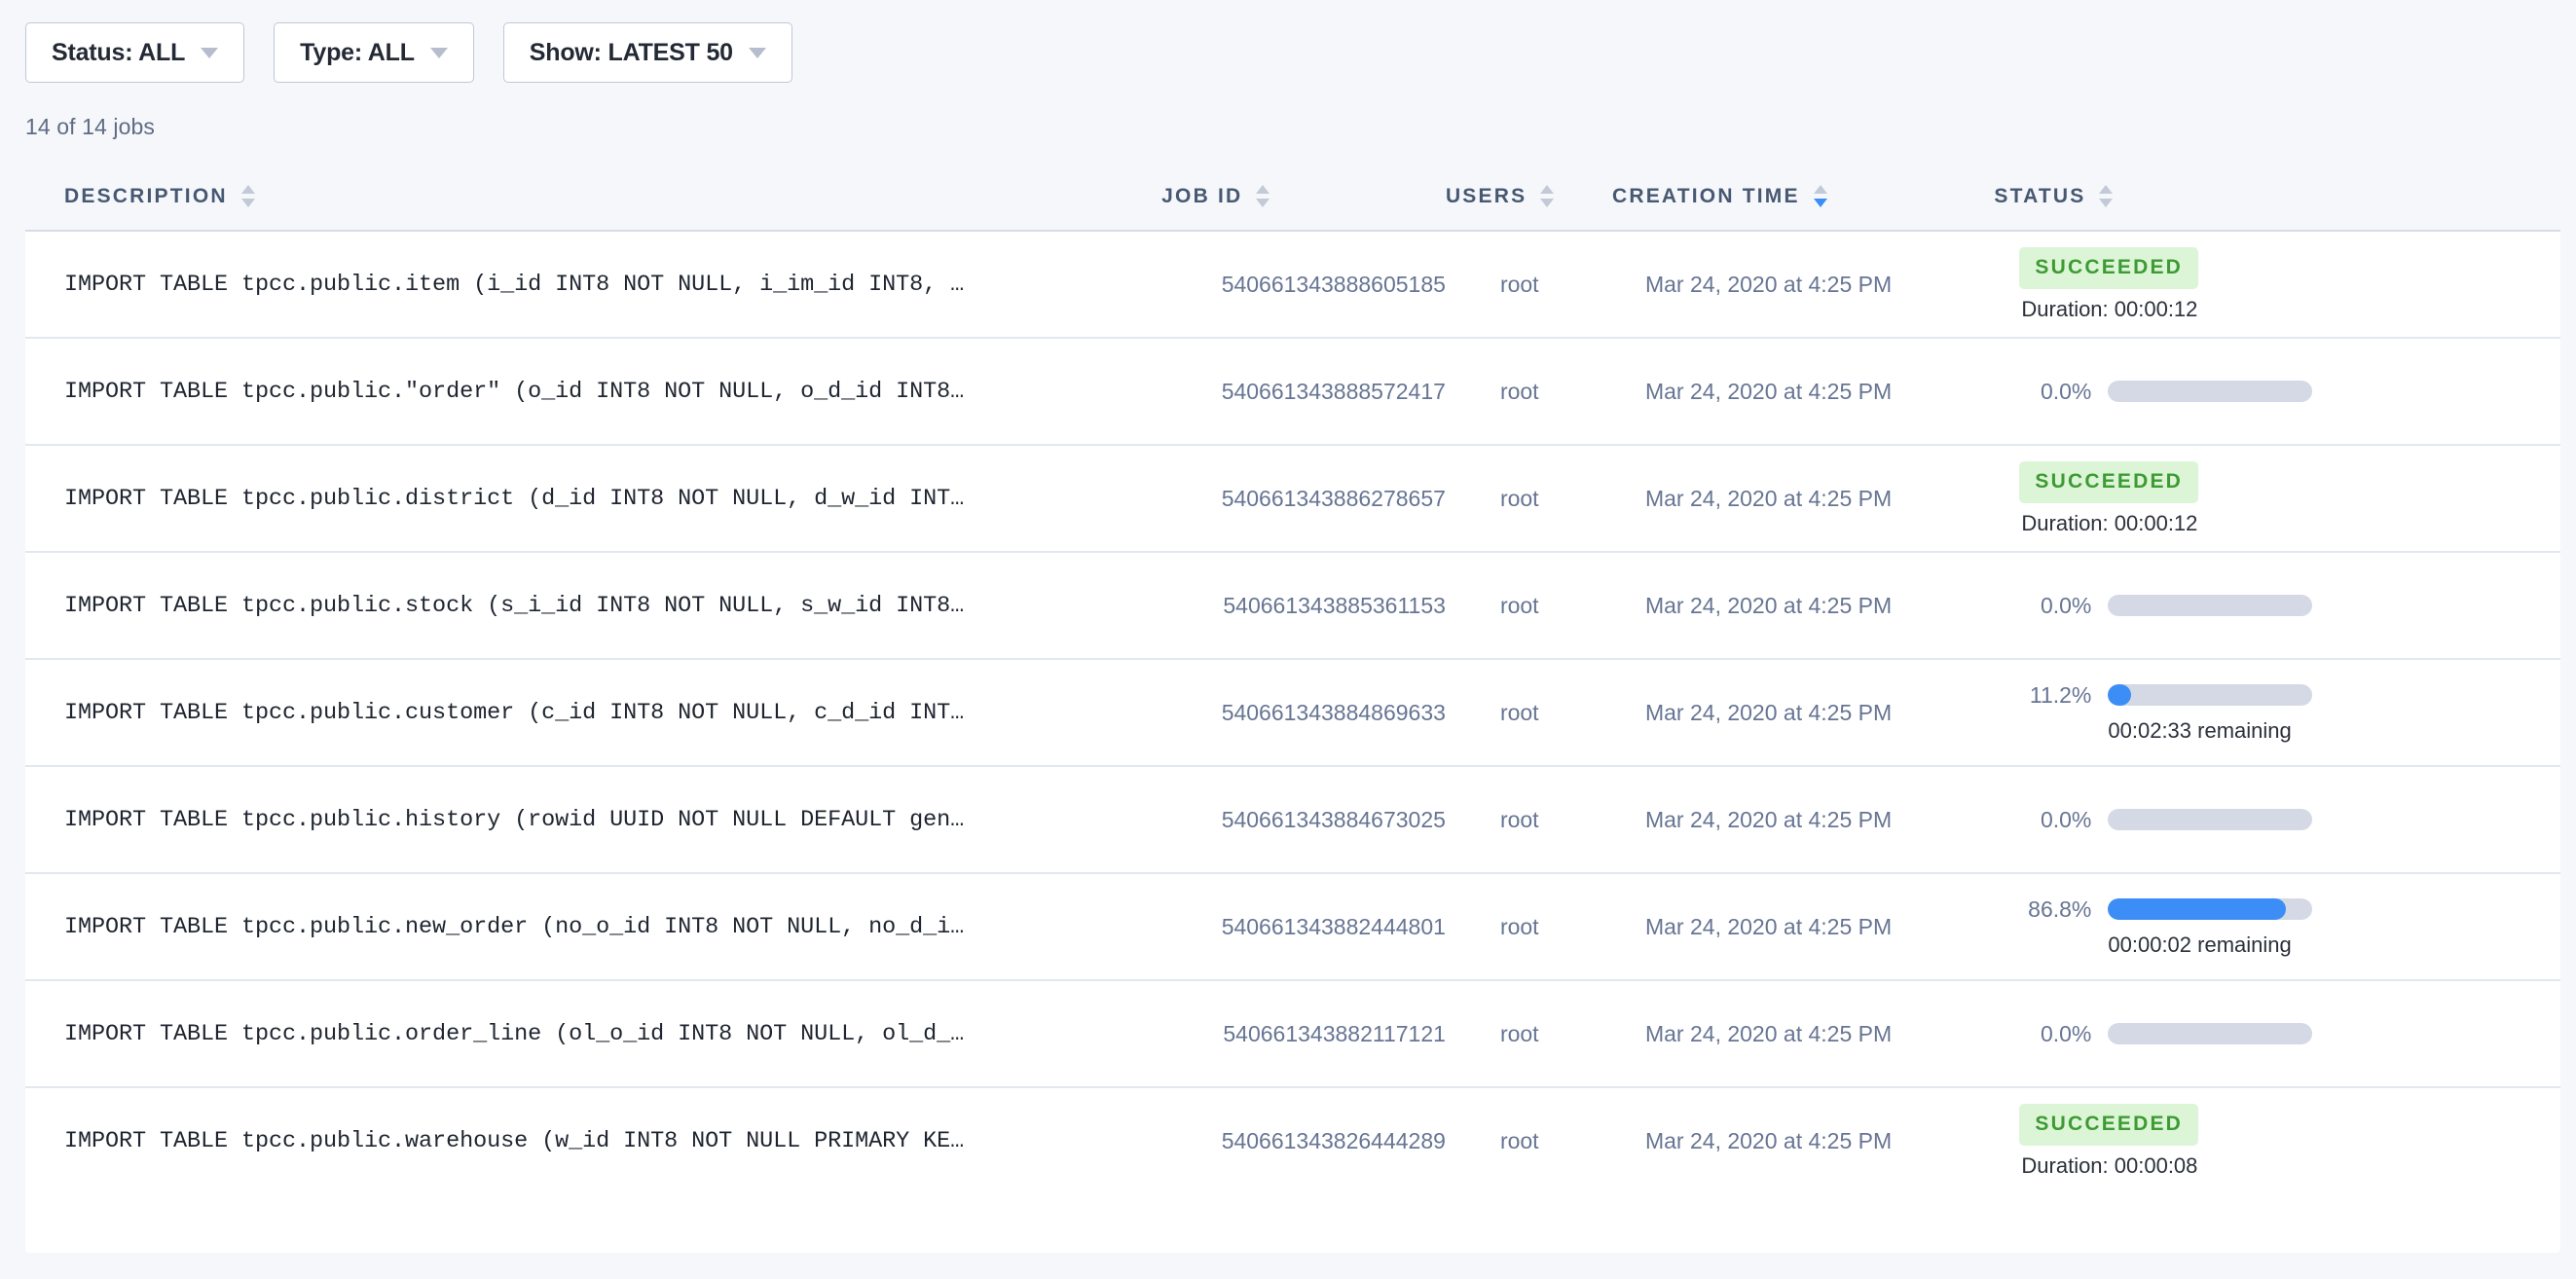 This screenshot has width=2576, height=1279. Describe the element at coordinates (146, 195) in the screenshot. I see `column-header-description-label: DESCRIPTION` at that location.